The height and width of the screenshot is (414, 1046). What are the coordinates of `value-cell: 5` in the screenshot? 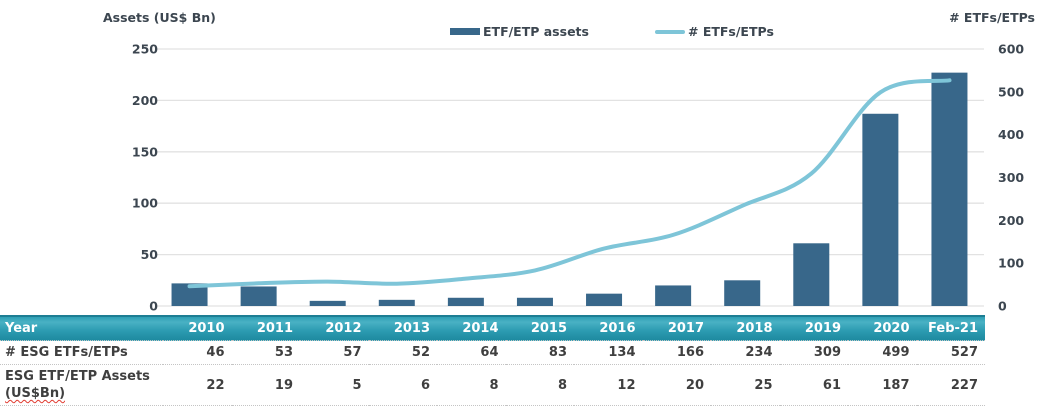 It's located at (334, 385).